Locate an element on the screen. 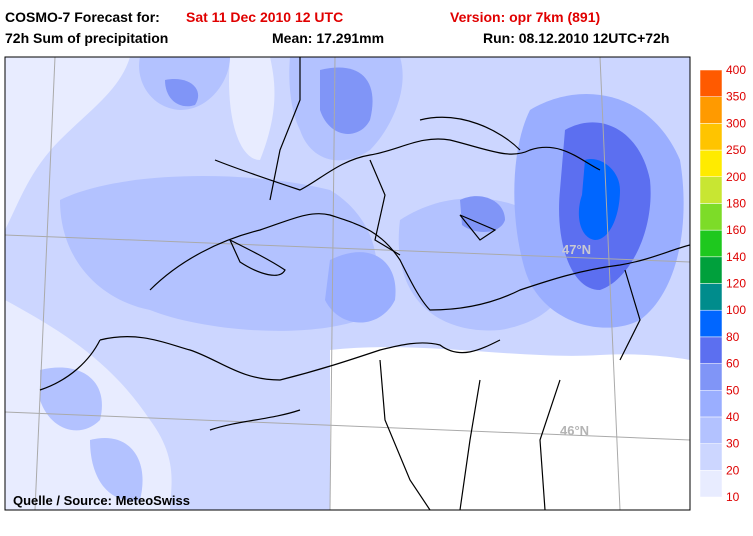 This screenshot has height=536, width=753. forecast-time: Sat 11 Dec 2010 12 UTC is located at coordinates (264, 17).